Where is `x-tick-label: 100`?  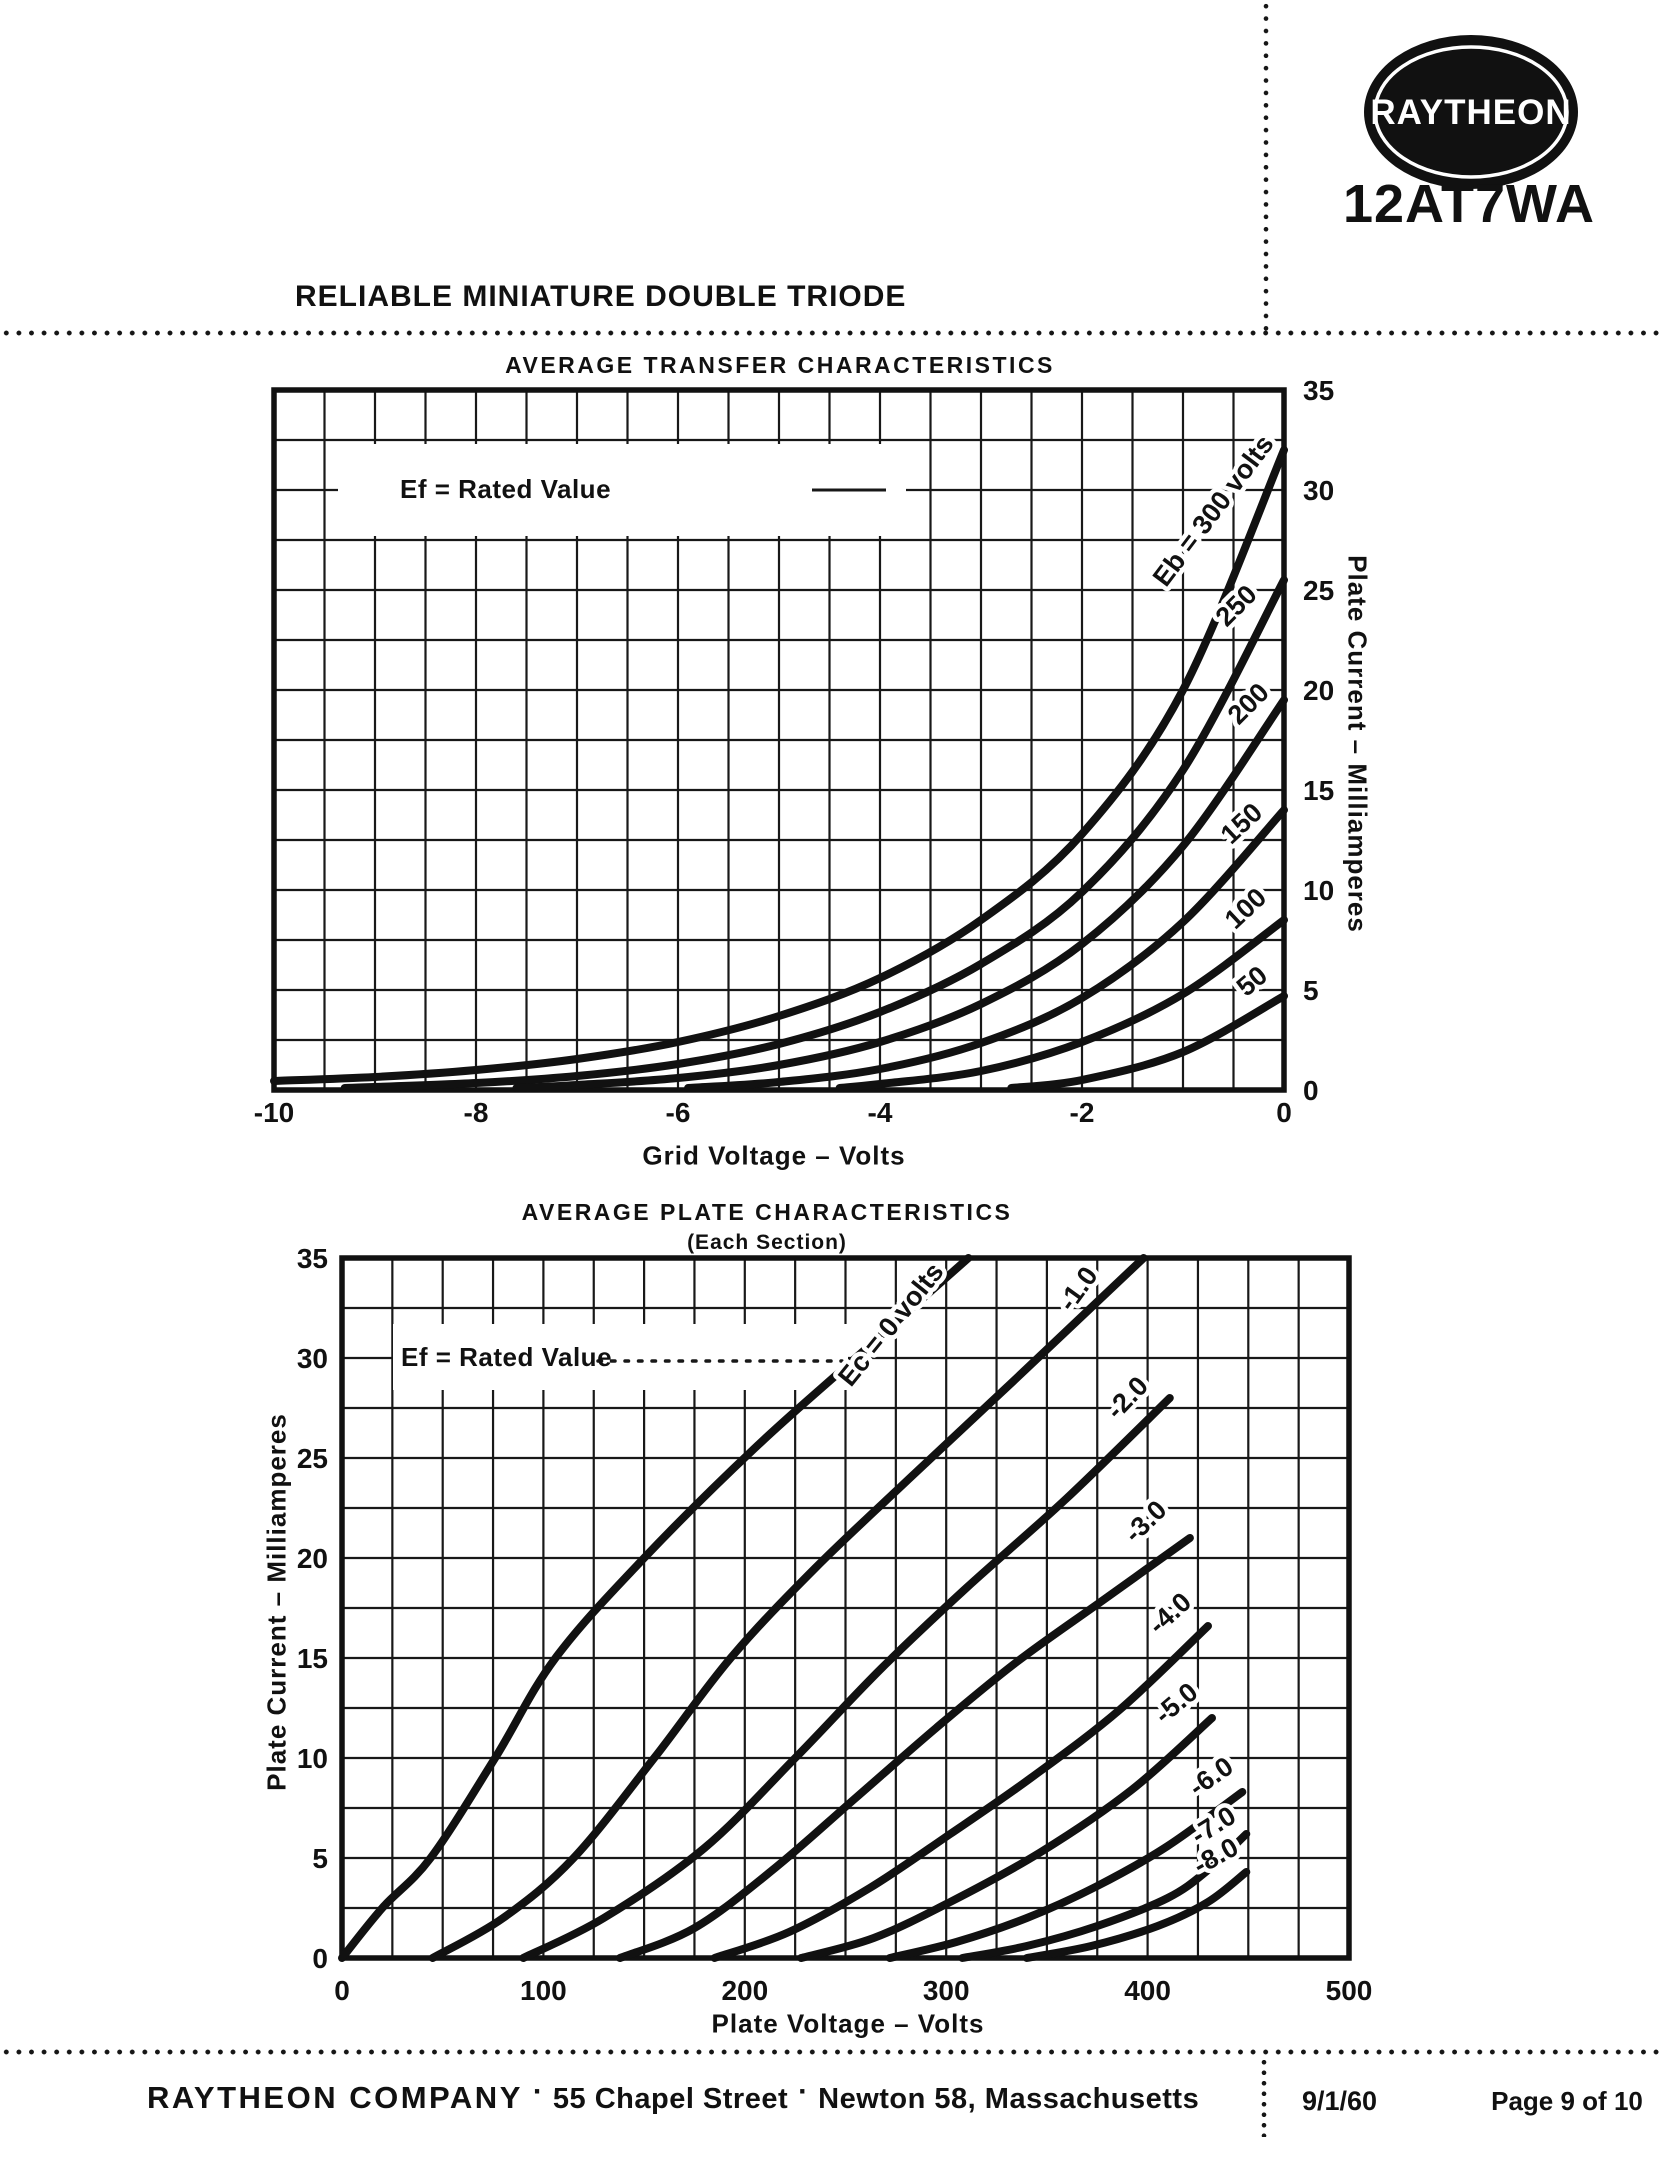
x-tick-label: 100 is located at coordinates (543, 1990).